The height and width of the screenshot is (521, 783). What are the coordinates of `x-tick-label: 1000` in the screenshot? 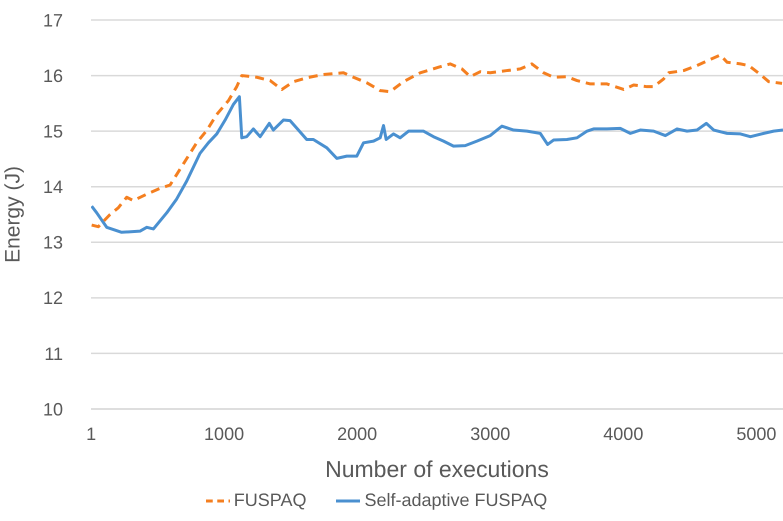 It's located at (224, 434).